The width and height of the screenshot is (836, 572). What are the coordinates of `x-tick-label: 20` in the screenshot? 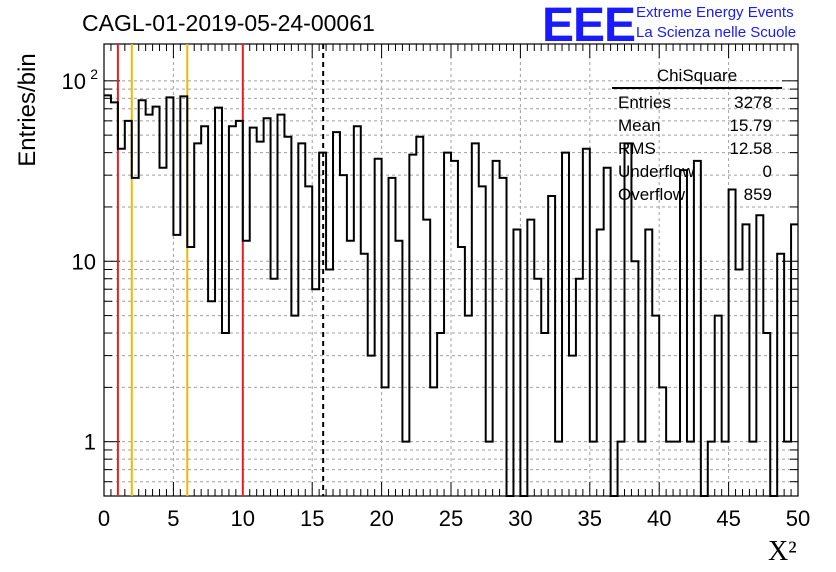 It's located at (381, 518).